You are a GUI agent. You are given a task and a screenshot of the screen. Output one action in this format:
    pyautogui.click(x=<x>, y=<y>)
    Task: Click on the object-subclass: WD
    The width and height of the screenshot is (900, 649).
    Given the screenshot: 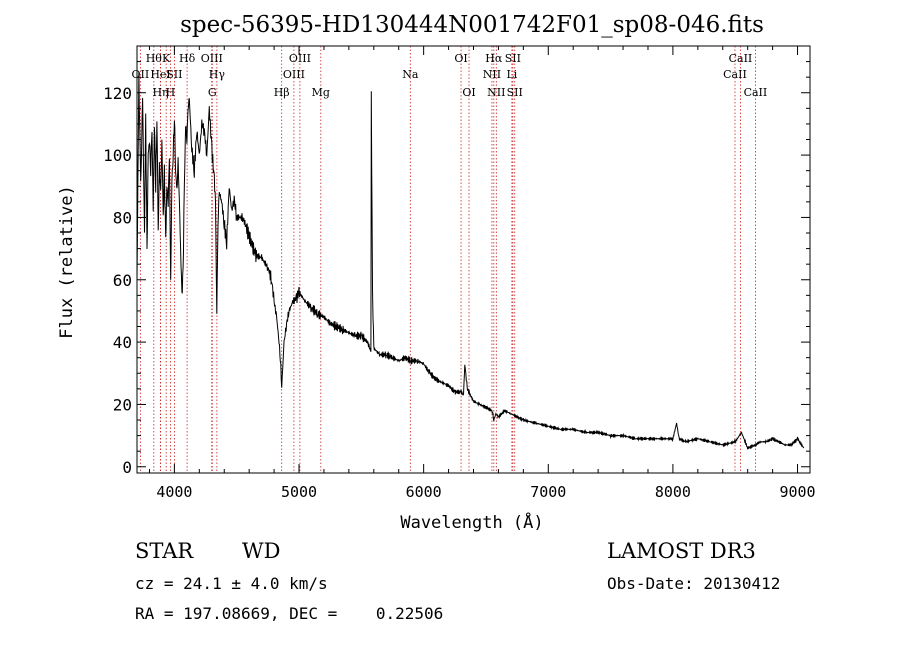 What is the action you would take?
    pyautogui.click(x=261, y=551)
    